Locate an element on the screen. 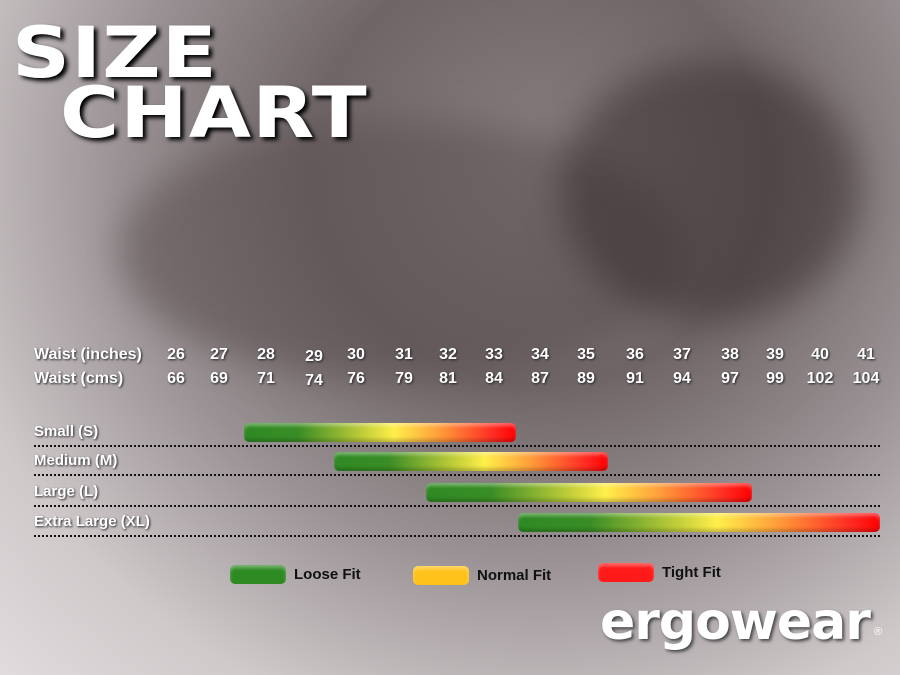  waist-inch-value: 36 is located at coordinates (635, 354).